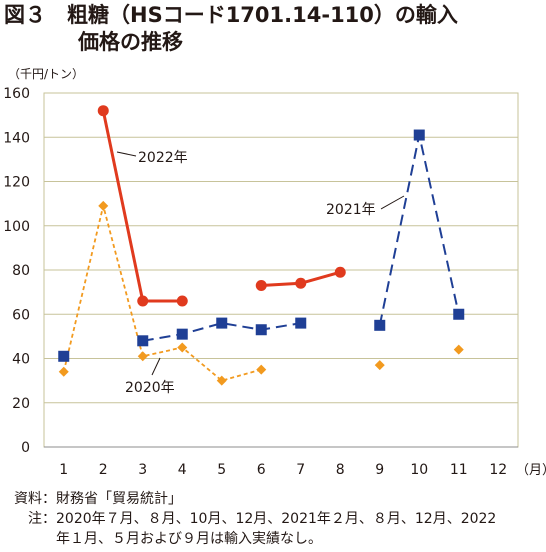  I want to click on x-tick-label: 11, so click(459, 470).